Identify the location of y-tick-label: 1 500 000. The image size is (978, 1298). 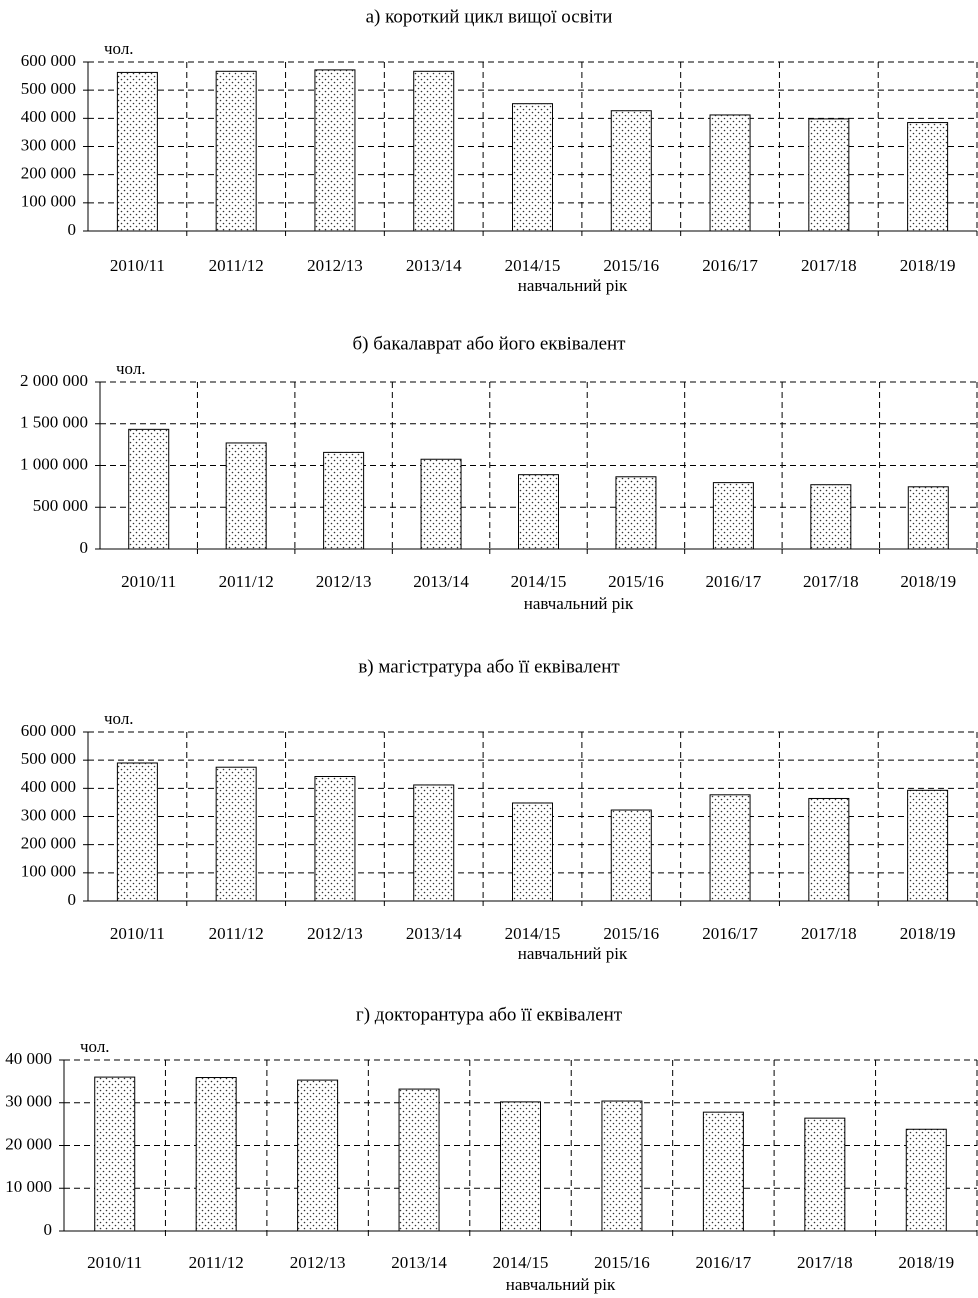
(54, 422).